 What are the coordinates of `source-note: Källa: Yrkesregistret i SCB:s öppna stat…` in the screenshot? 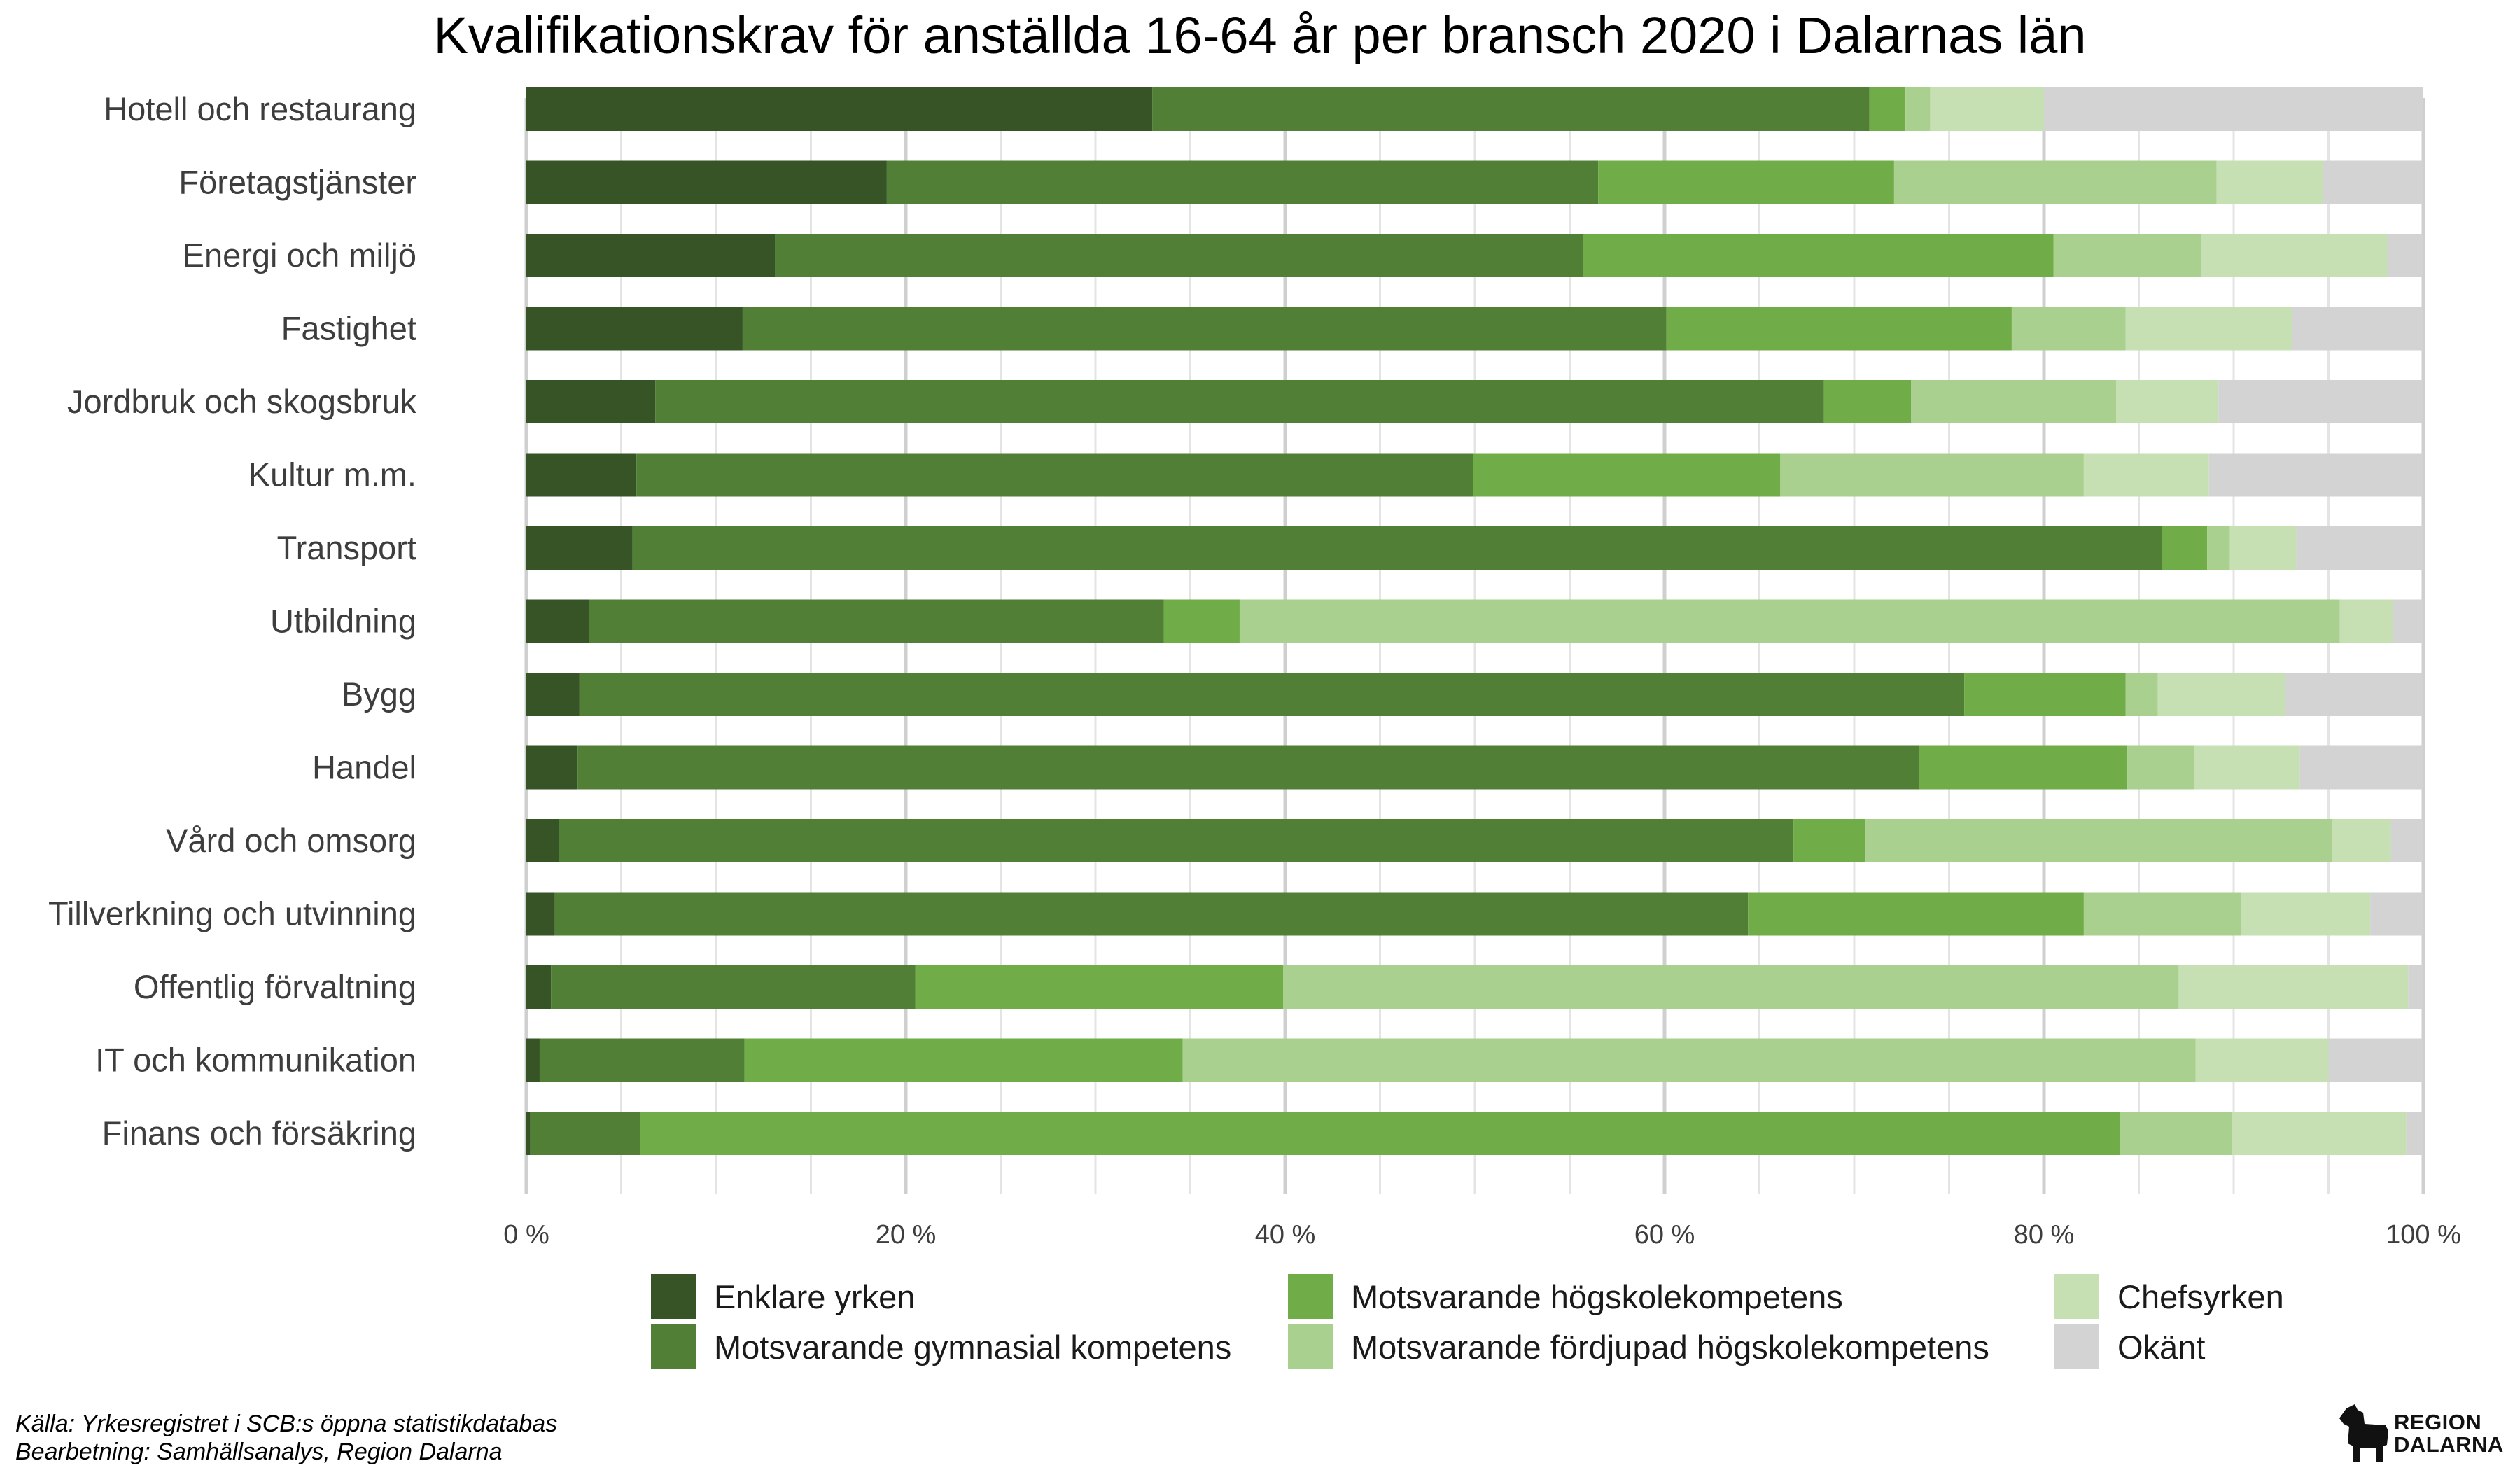 It's located at (286, 1438).